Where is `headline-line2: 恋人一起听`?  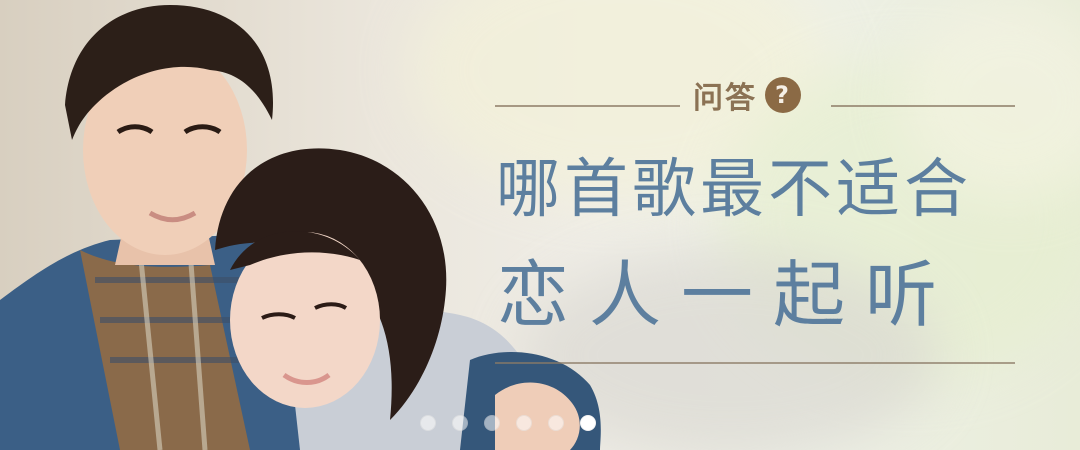 headline-line2: 恋人一起听 is located at coordinates (727, 295).